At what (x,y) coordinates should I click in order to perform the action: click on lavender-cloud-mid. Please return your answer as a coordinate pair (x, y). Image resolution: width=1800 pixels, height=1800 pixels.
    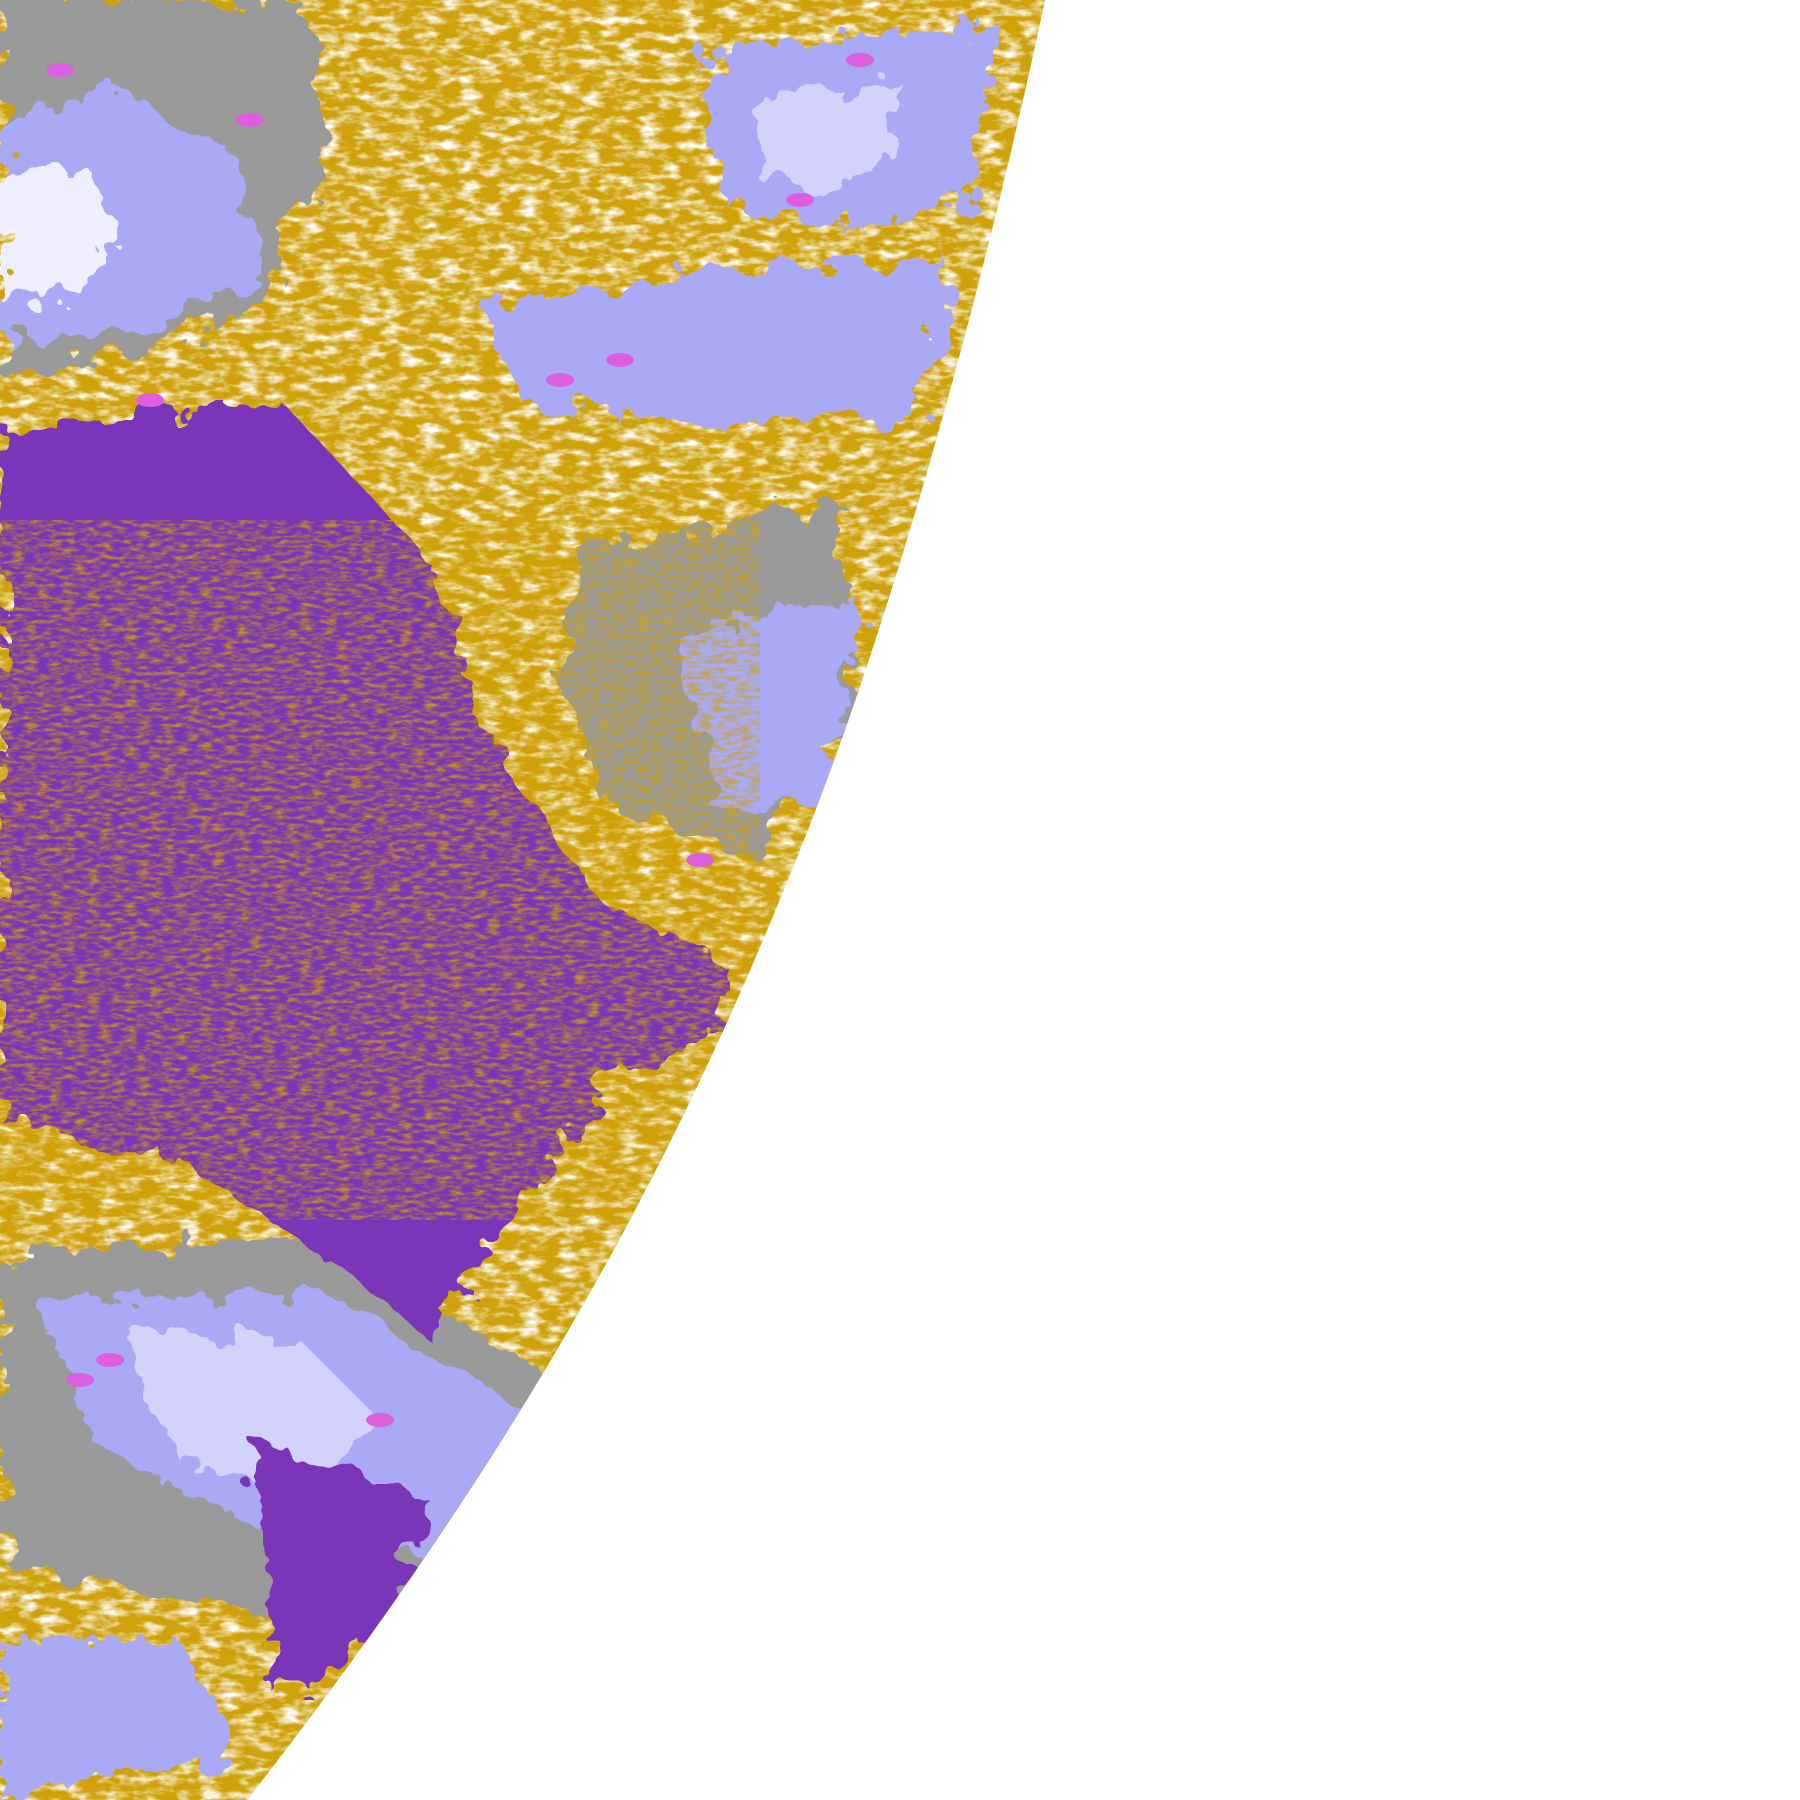
    Looking at the image, I should click on (715, 340).